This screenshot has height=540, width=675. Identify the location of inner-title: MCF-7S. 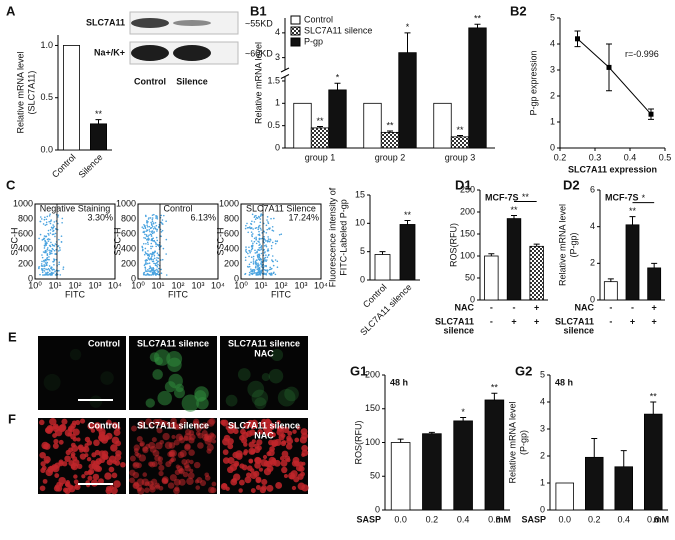
(622, 197).